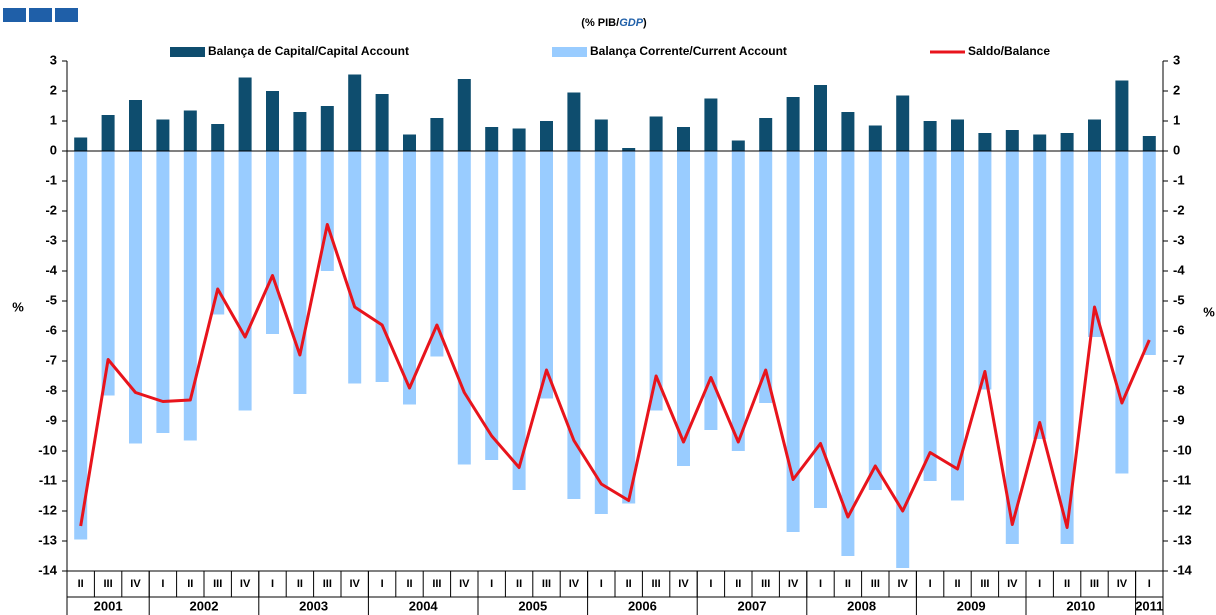 Image resolution: width=1216 pixels, height=615 pixels. I want to click on y-tick-label: -4, so click(51, 269).